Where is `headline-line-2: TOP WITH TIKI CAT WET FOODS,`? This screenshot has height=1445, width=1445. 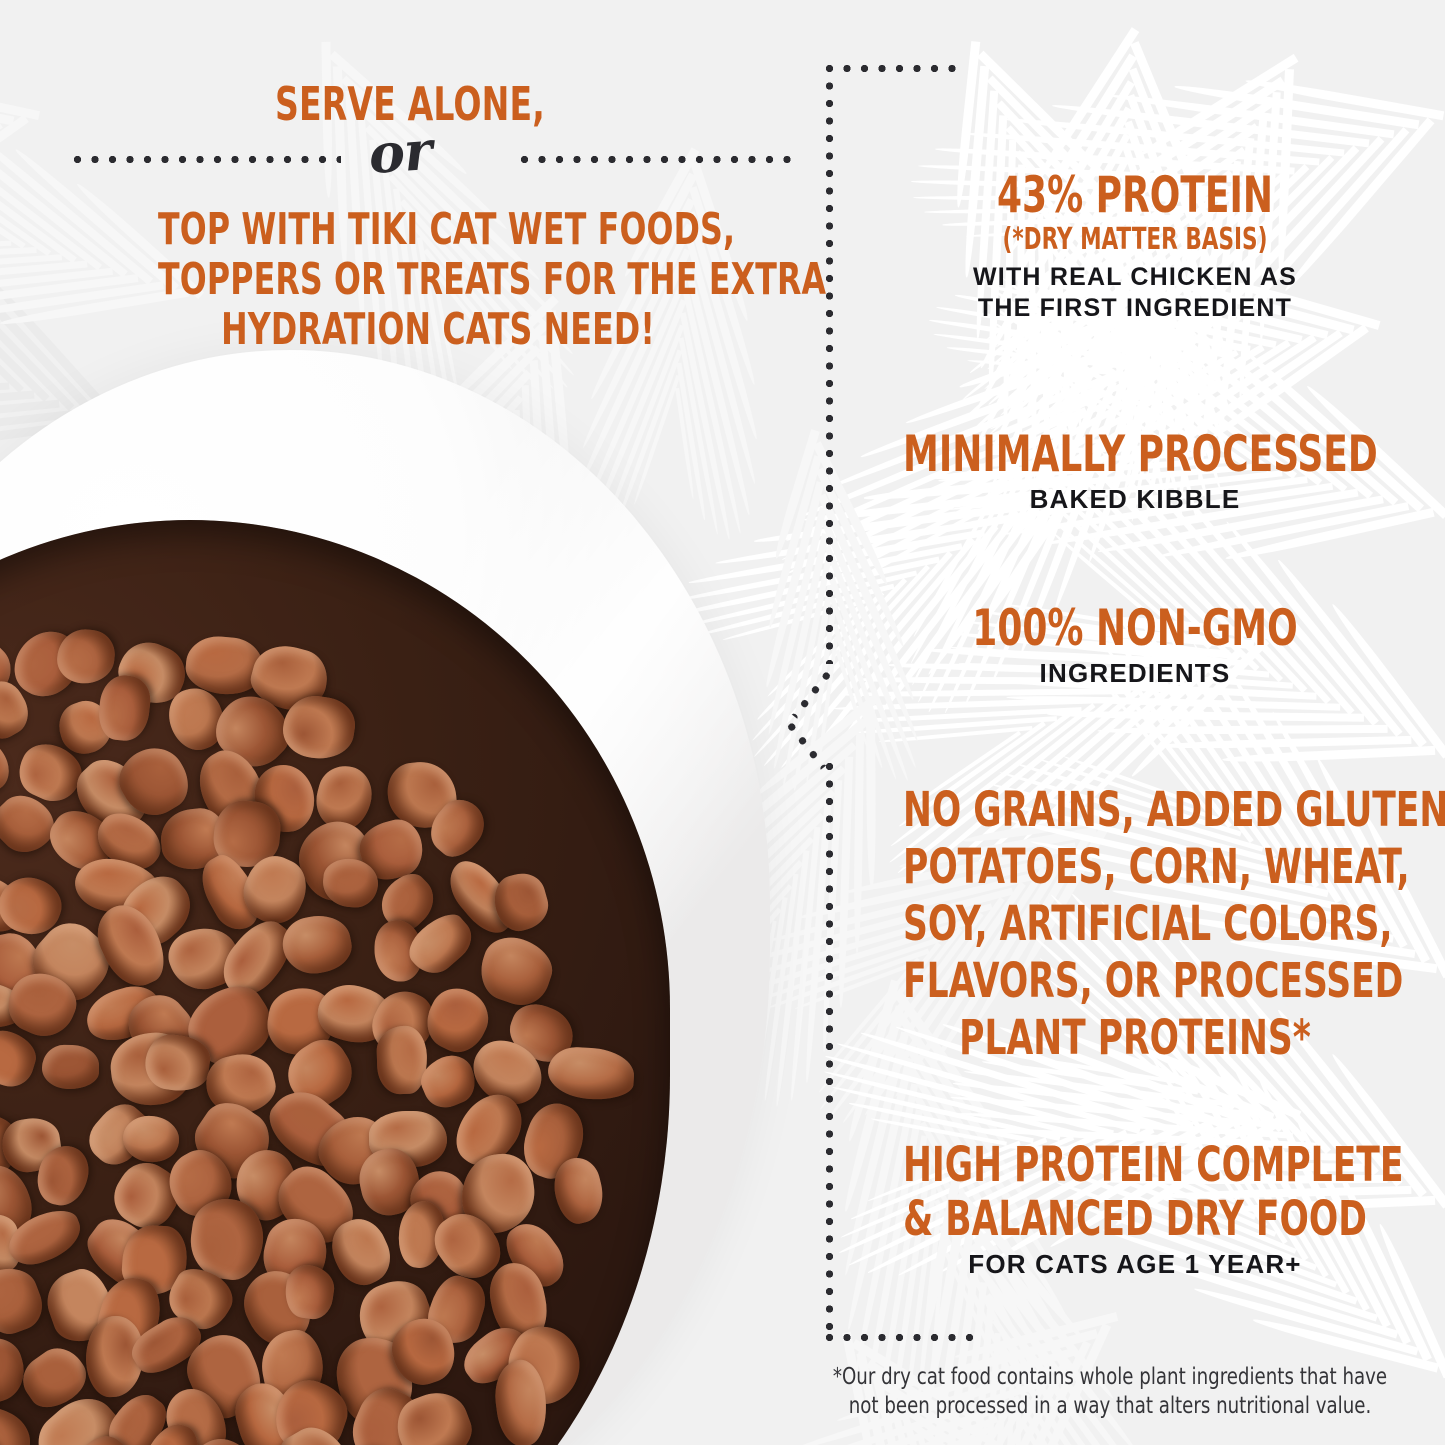
headline-line-2: TOP WITH TIKI CAT WET FOODS, is located at coordinates (447, 229).